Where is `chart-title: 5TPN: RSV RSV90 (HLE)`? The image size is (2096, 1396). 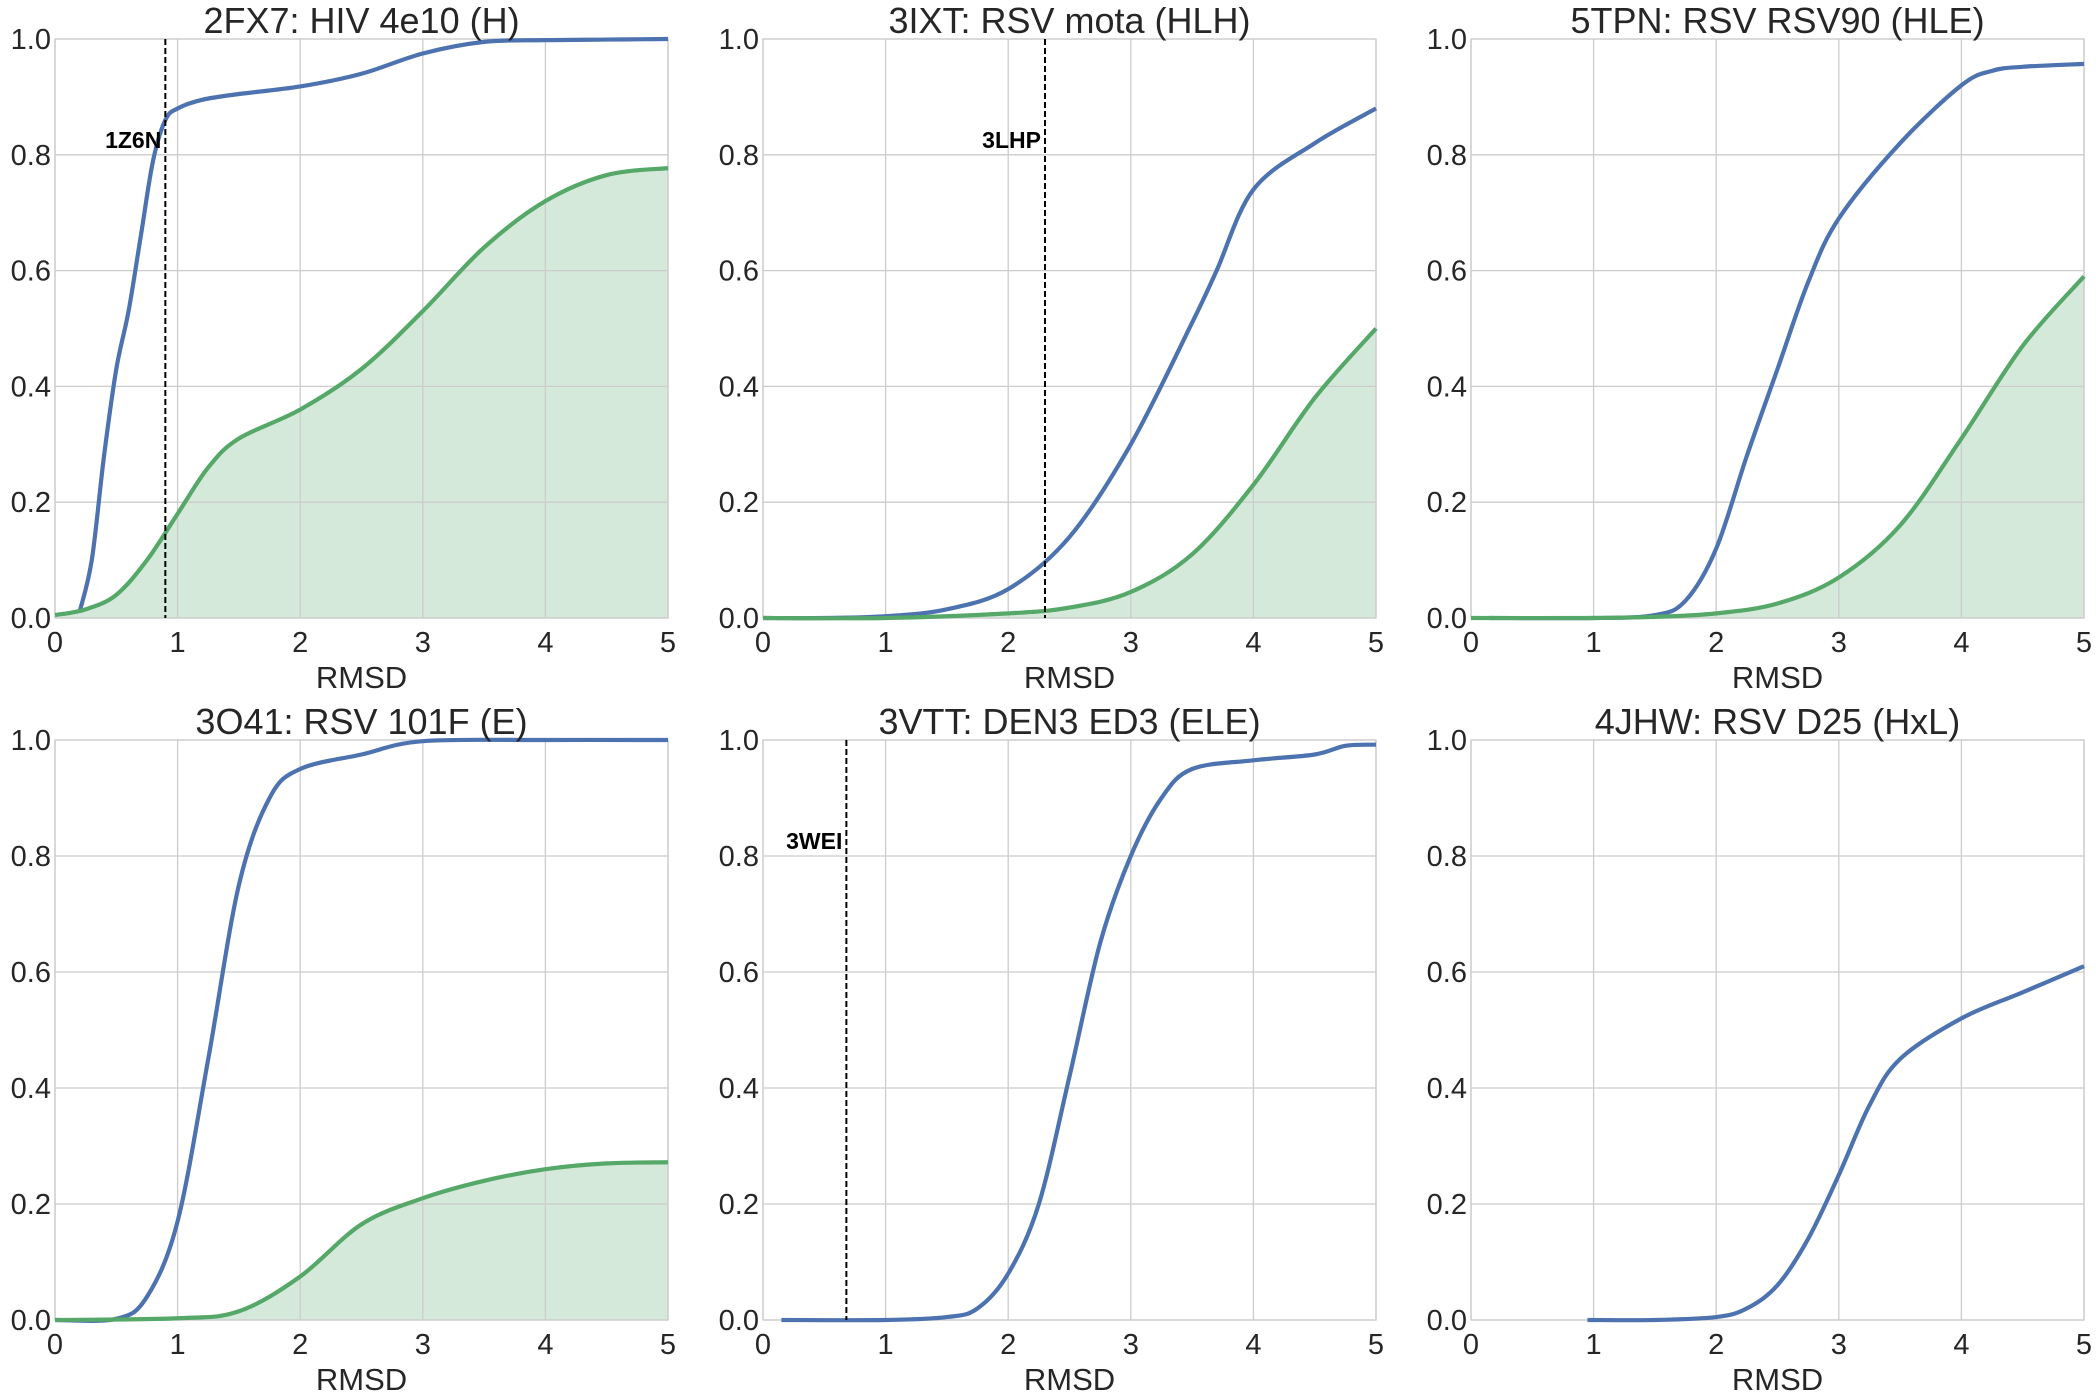 chart-title: 5TPN: RSV RSV90 (HLE) is located at coordinates (1777, 20).